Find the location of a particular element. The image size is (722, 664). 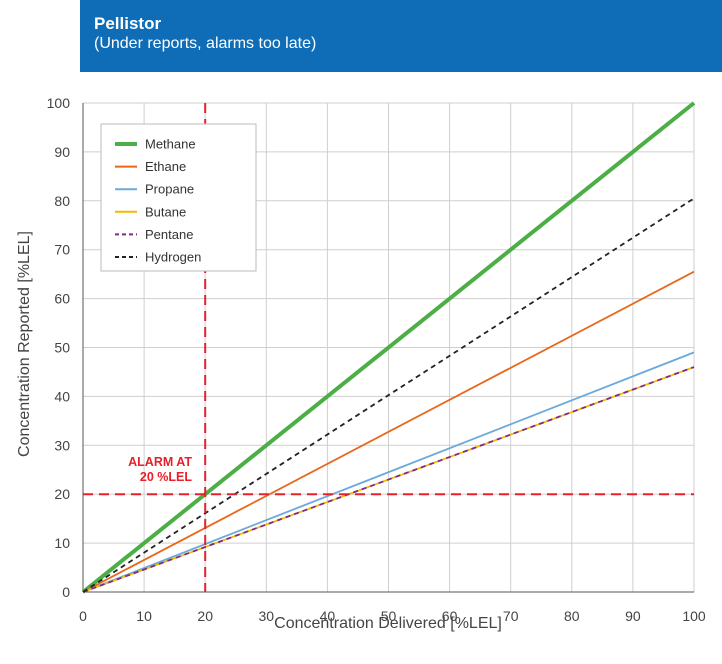

x-tick-label: 0 is located at coordinates (83, 616).